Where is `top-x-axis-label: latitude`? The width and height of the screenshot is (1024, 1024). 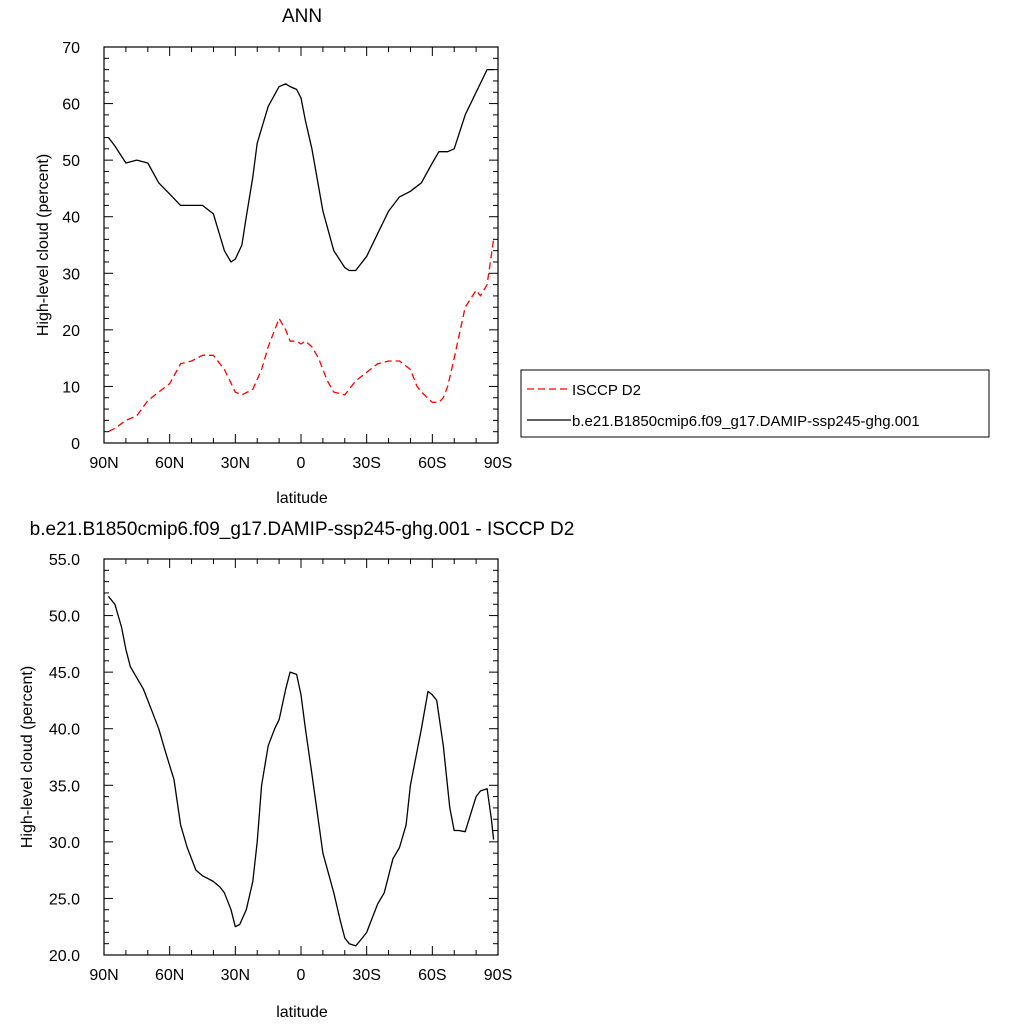
top-x-axis-label: latitude is located at coordinates (302, 498).